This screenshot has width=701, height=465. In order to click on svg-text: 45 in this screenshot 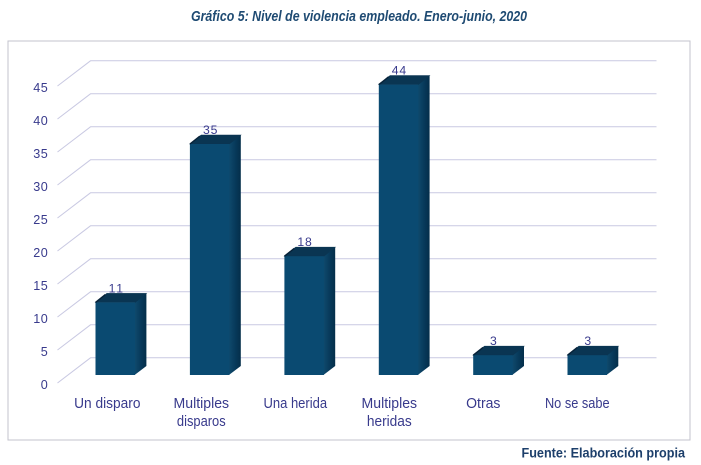, I will do `click(40, 88)`.